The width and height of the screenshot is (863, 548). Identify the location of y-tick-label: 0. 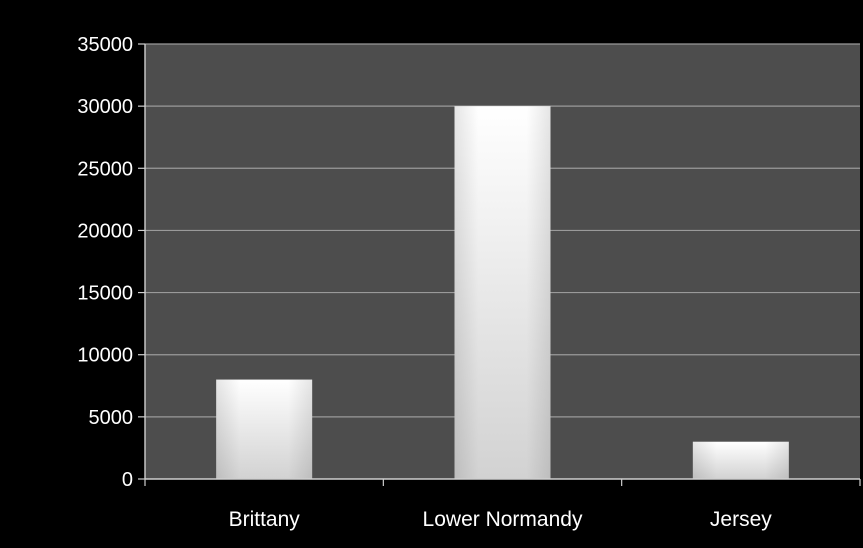
(127, 480).